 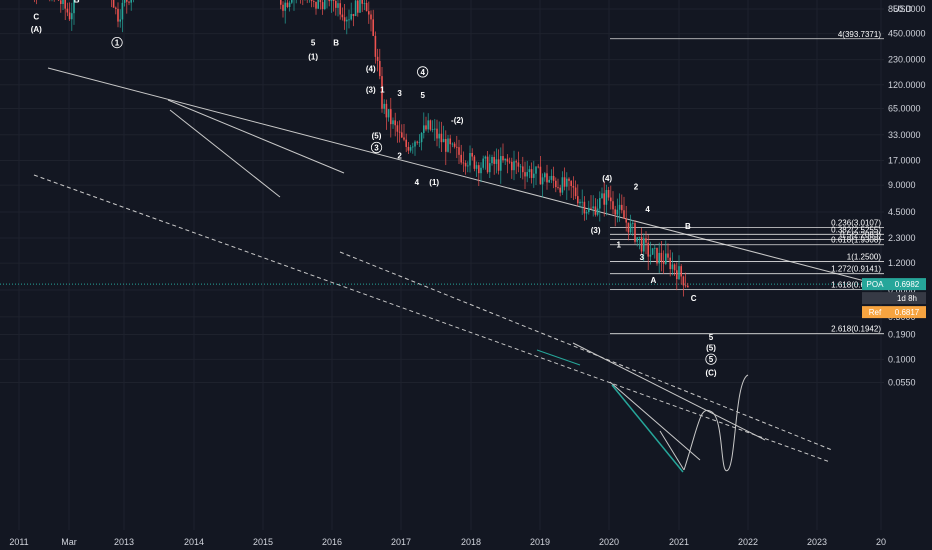 I want to click on y-tick-label: 9.0000, so click(x=902, y=185).